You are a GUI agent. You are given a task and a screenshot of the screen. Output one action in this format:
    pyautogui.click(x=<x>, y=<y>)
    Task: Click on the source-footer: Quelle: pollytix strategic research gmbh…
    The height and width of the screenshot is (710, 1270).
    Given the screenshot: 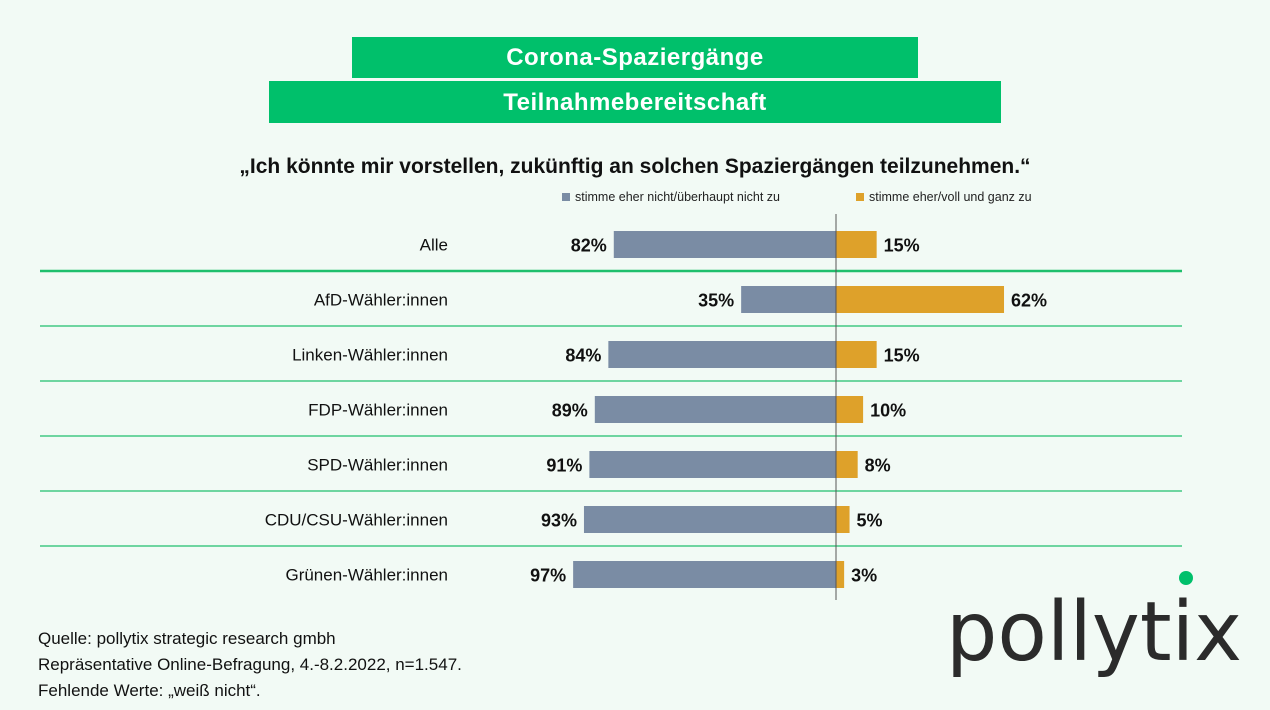 What is the action you would take?
    pyautogui.click(x=250, y=665)
    